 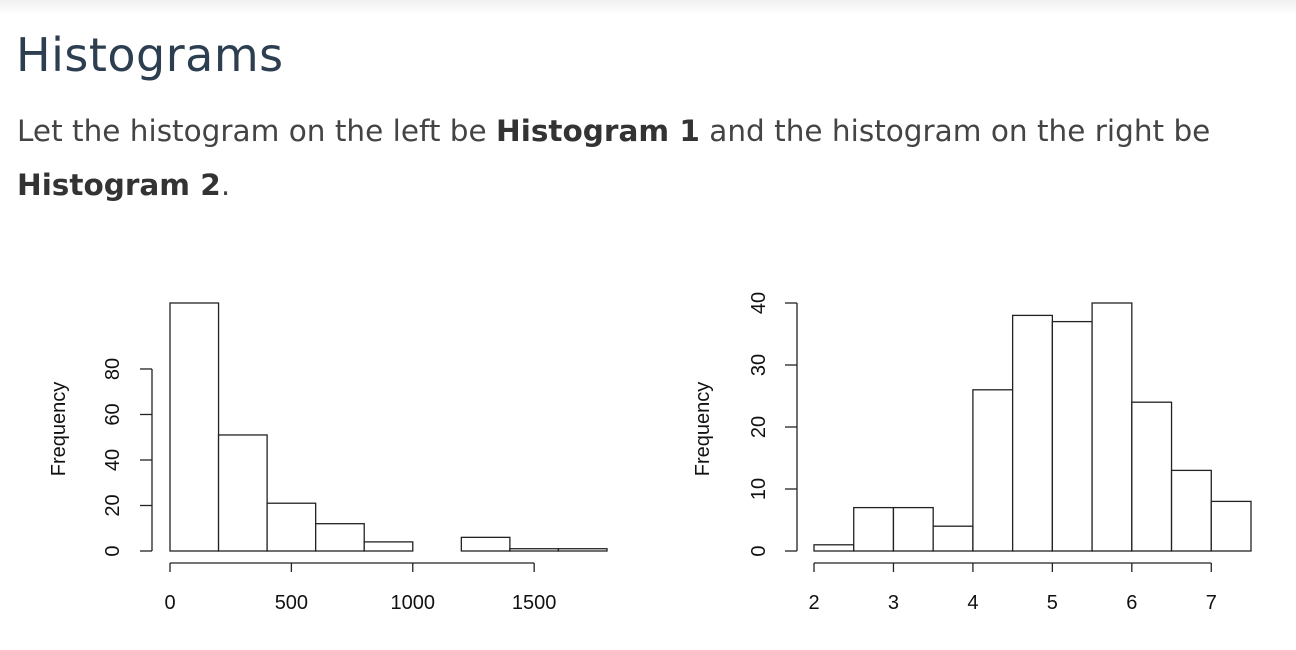 I want to click on hist2-y-tick-label: 10, so click(x=759, y=489).